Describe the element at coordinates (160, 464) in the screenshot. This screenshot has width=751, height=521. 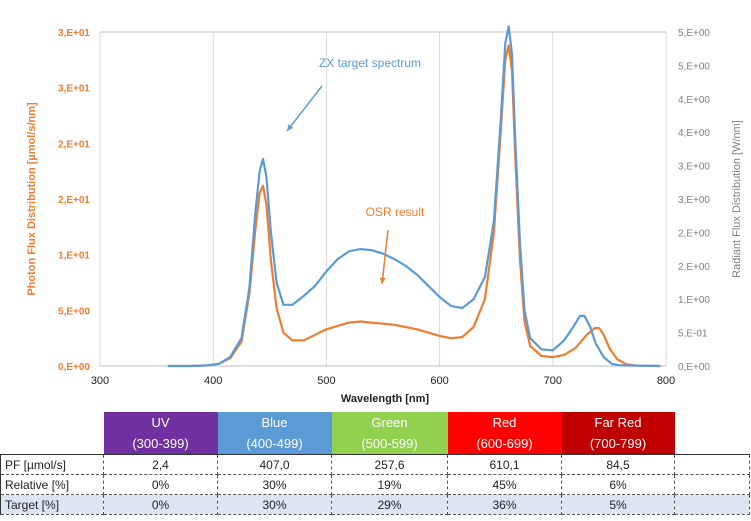
I see `cell-uv: 2,4` at that location.